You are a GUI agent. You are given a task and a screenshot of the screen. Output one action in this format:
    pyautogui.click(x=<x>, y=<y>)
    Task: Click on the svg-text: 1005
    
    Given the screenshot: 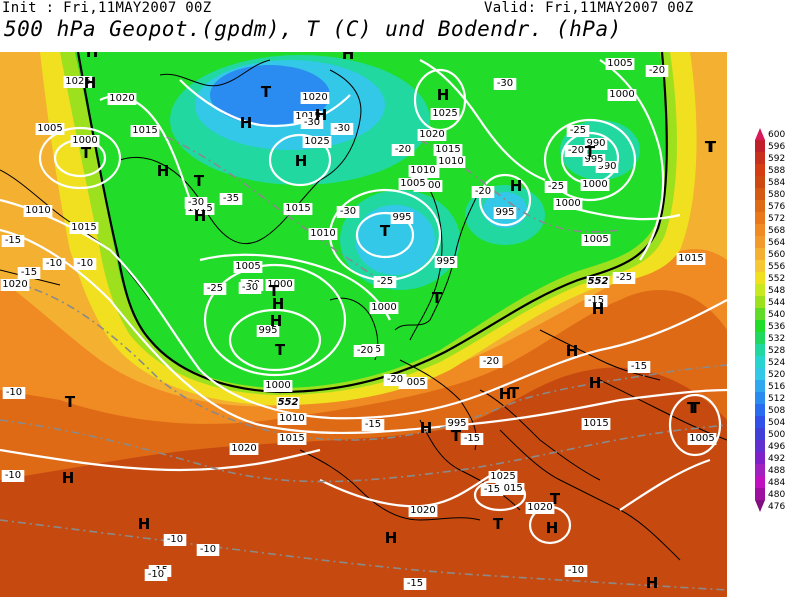 What is the action you would take?
    pyautogui.click(x=701, y=438)
    